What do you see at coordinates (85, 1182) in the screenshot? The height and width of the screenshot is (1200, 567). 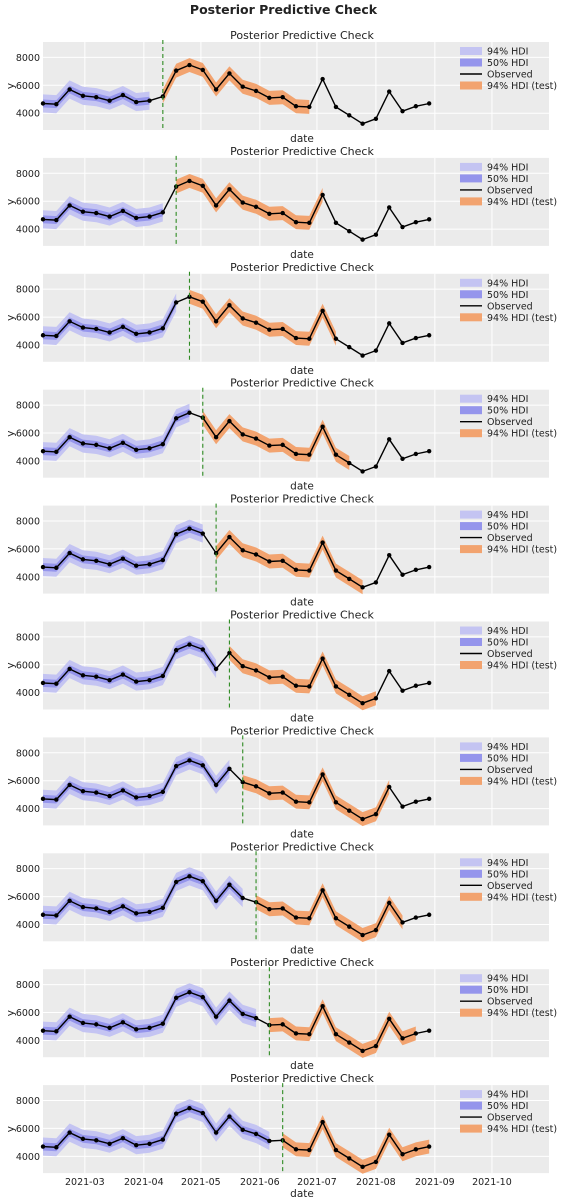 I see `xtick-label: 2021-03` at bounding box center [85, 1182].